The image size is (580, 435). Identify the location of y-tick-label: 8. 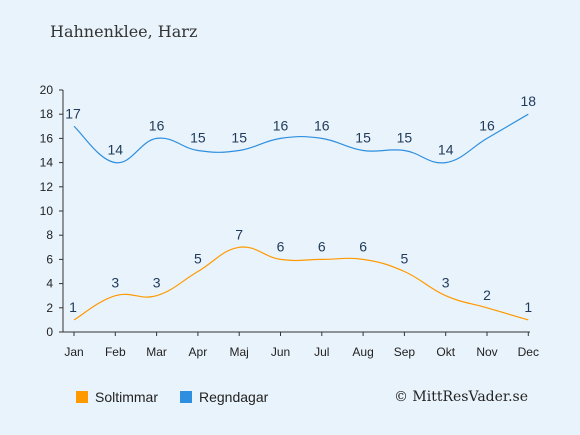
(49, 235).